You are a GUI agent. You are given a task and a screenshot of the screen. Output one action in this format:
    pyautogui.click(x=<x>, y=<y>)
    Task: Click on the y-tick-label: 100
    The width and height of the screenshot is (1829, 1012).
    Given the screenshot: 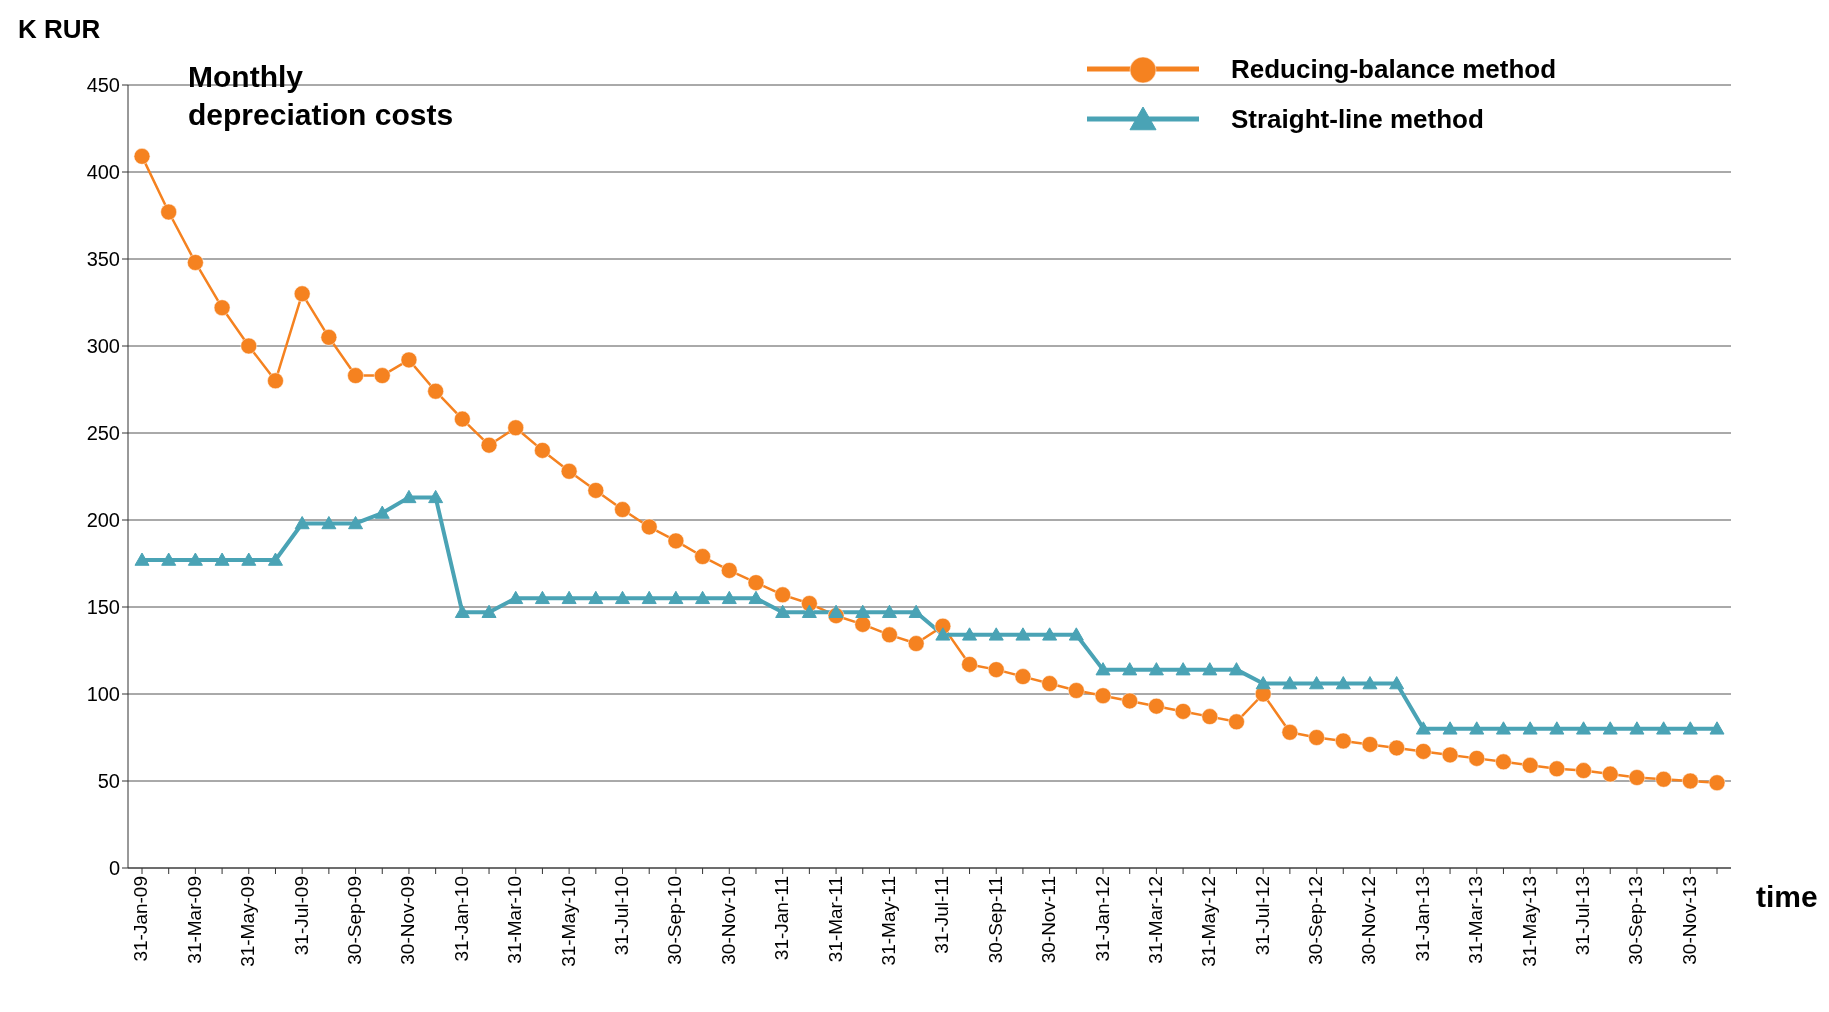 What is the action you would take?
    pyautogui.click(x=103, y=694)
    